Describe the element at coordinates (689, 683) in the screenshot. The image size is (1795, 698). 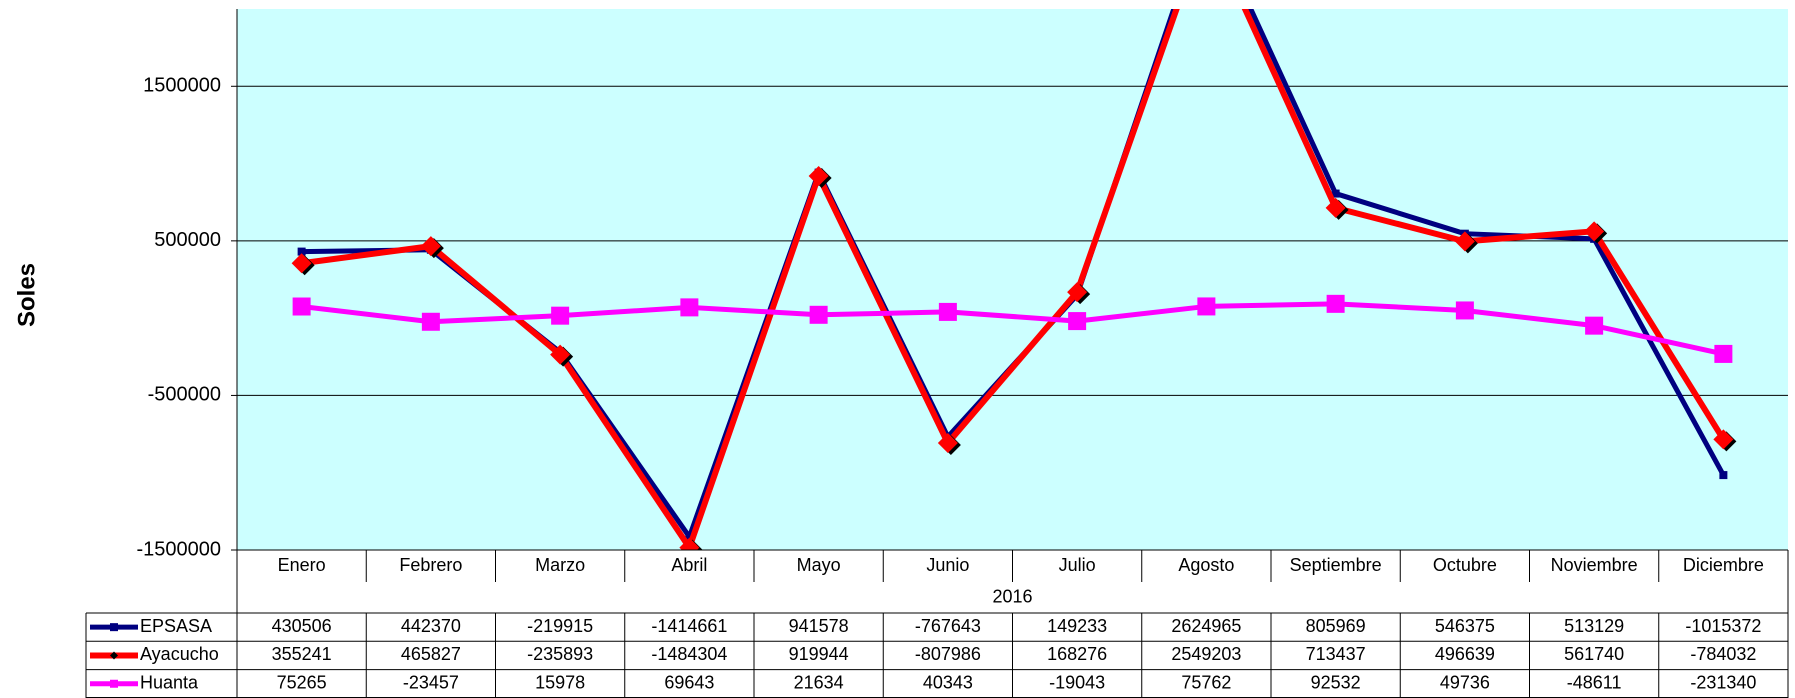
I see `table-value: 69643` at that location.